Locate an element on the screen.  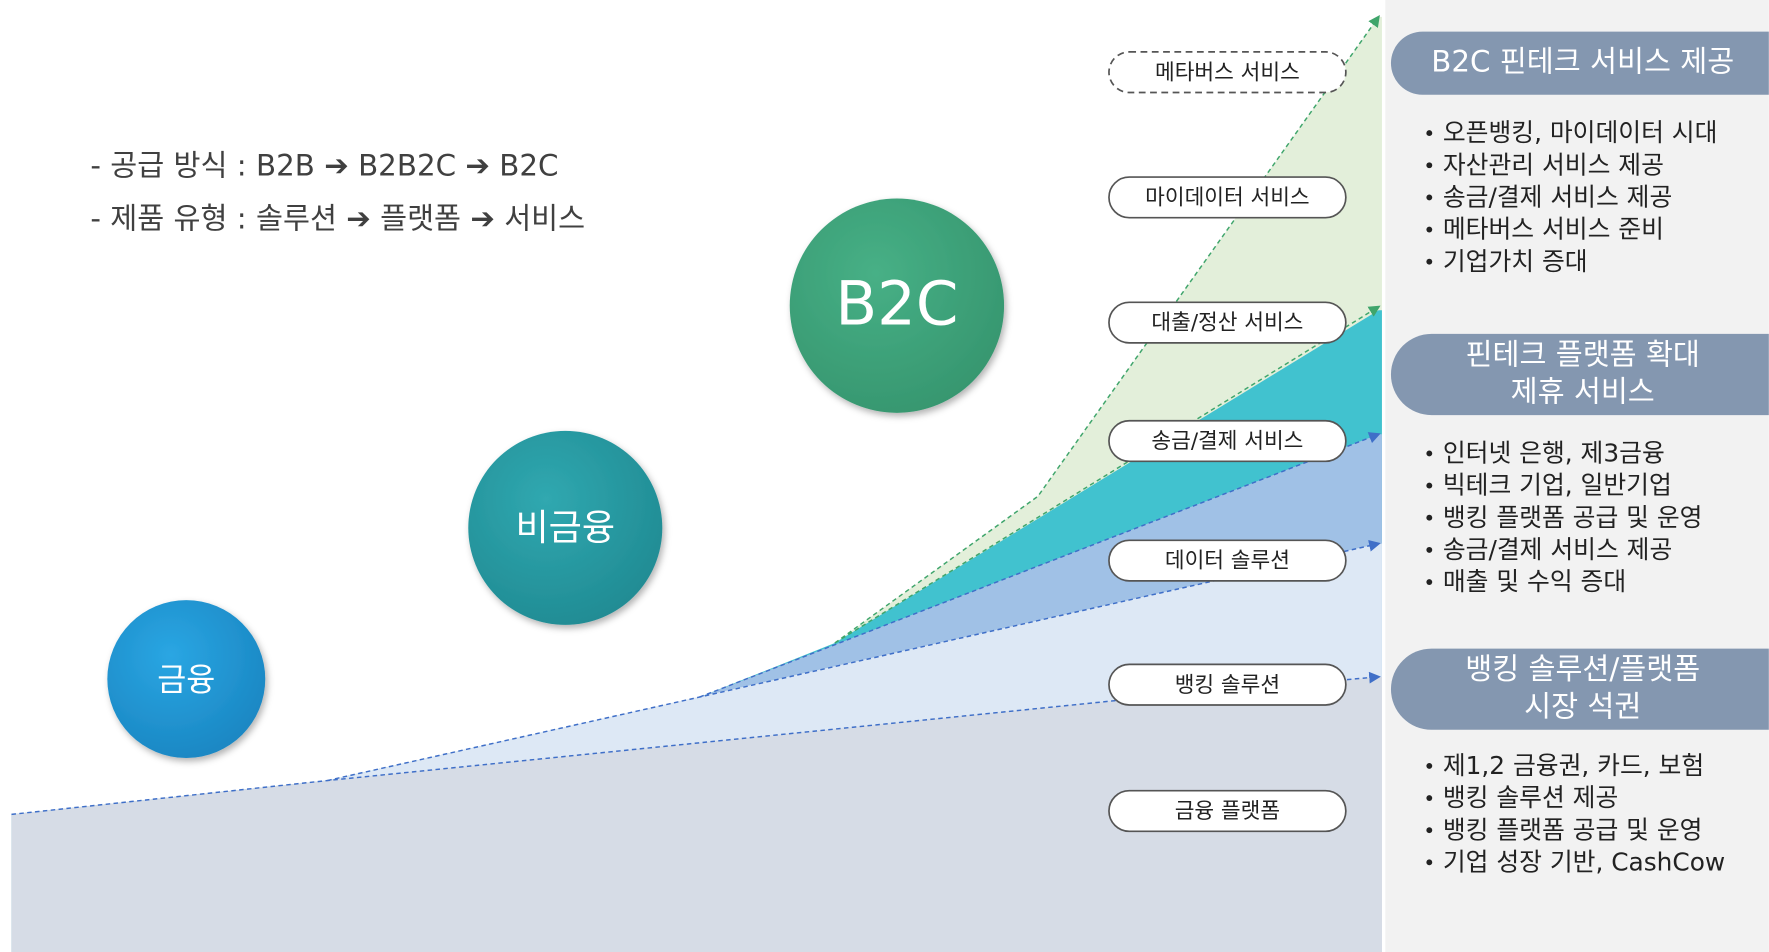
note: - 공급 방식 : B2B ➔ B2B2C ➔ B2C is located at coordinates (324, 165).